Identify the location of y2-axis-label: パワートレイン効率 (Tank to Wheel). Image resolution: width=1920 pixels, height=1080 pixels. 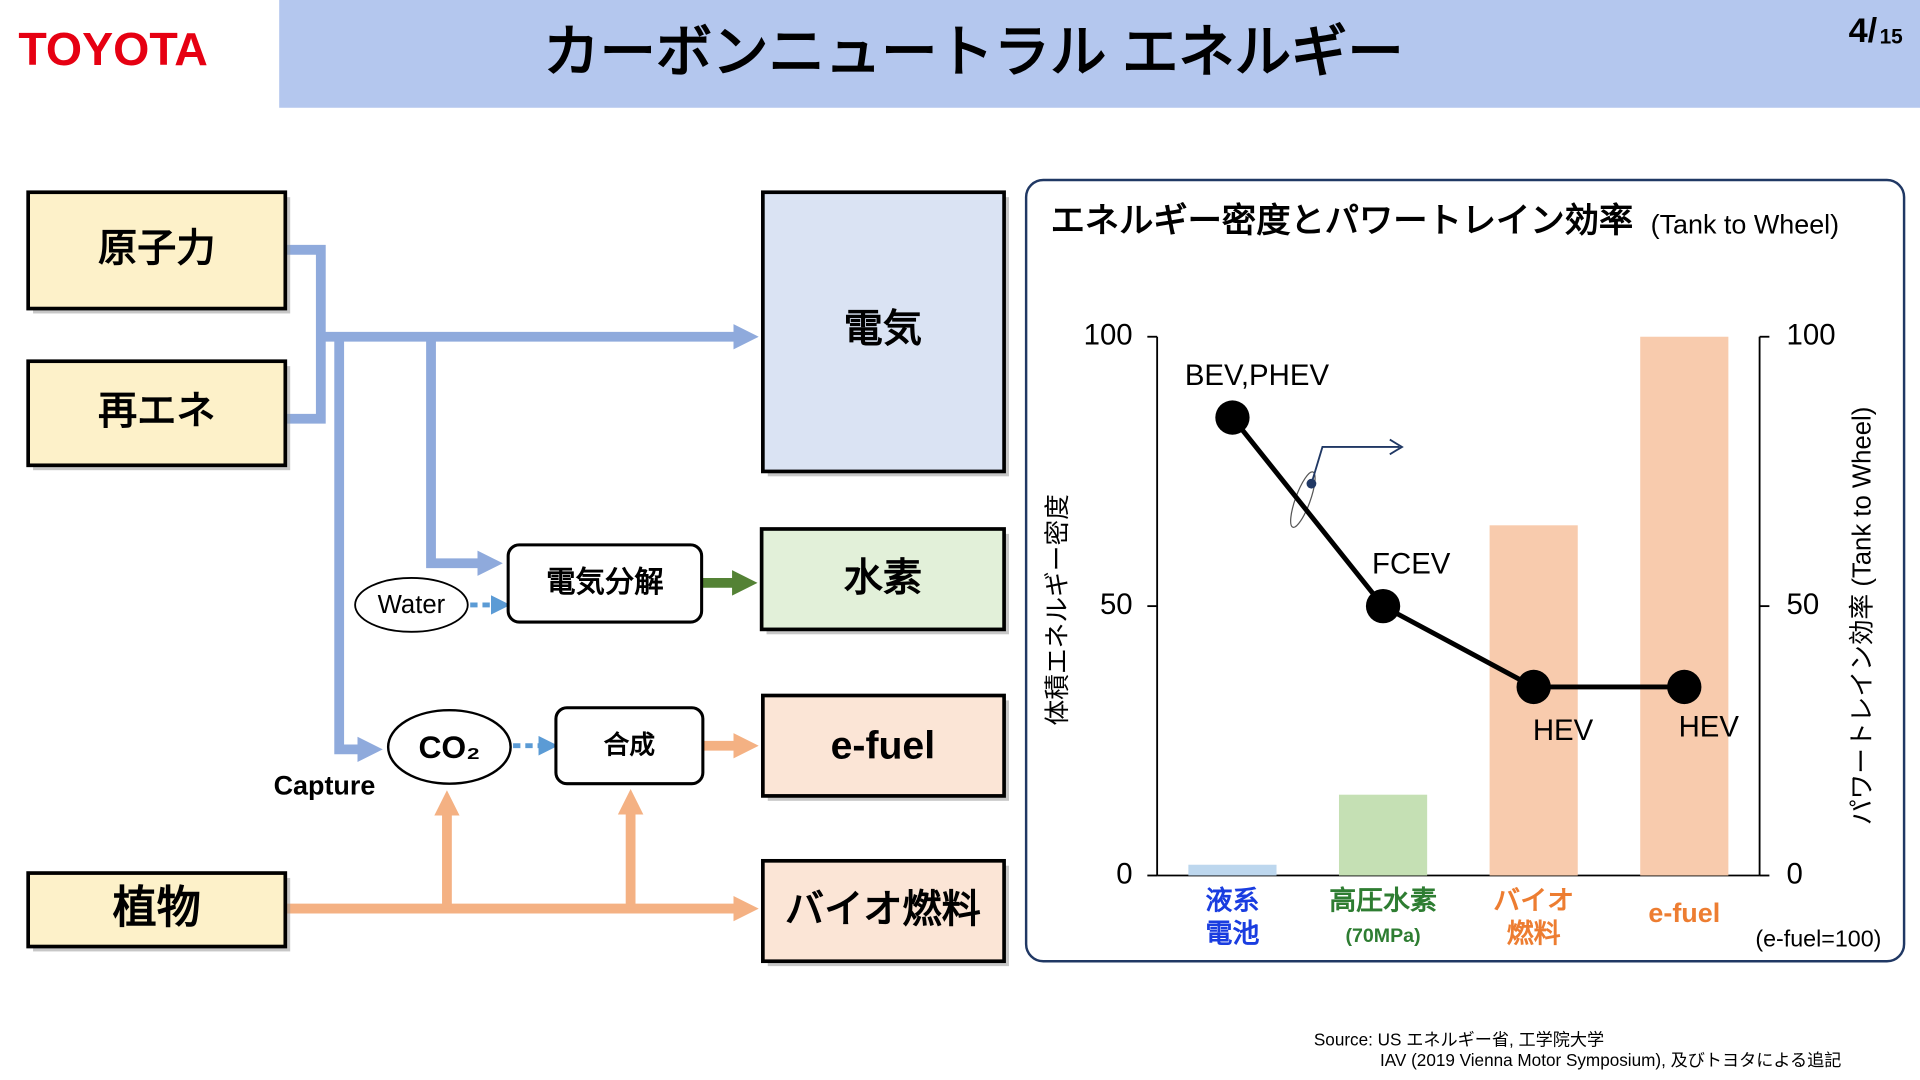
(1861, 616).